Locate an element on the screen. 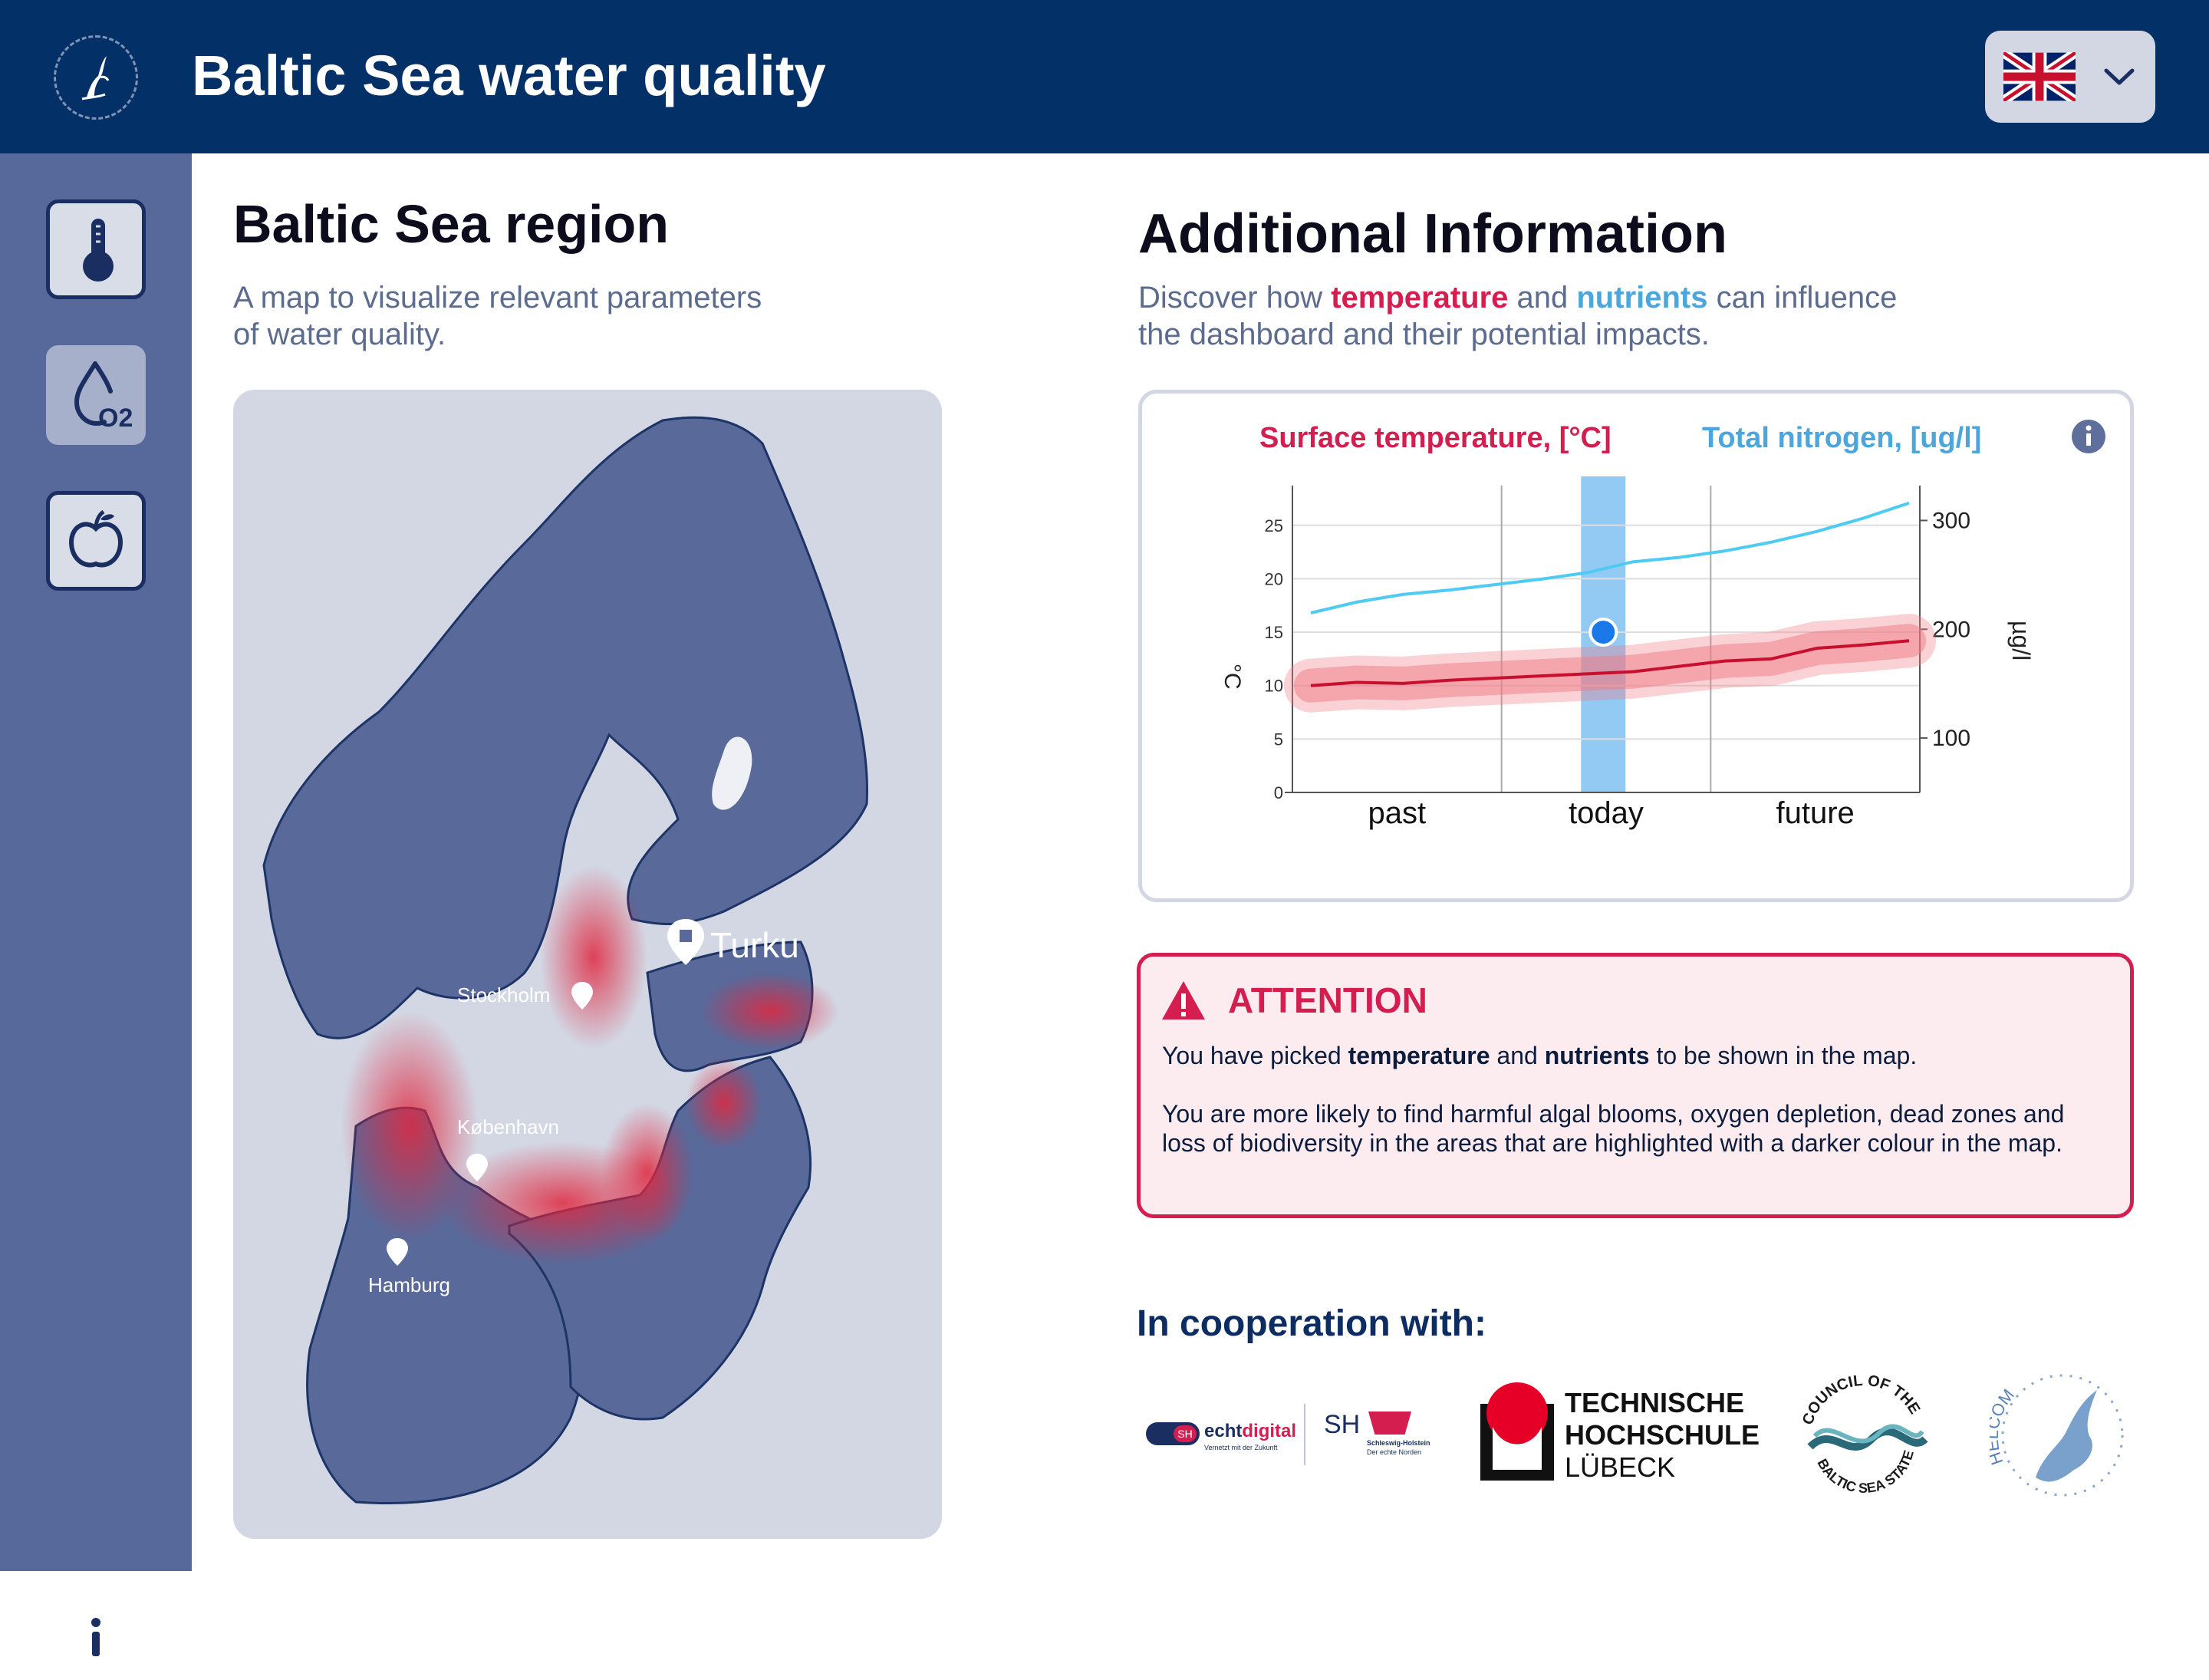 The width and height of the screenshot is (2209, 1680). city-label-turku: Turku is located at coordinates (754, 945).